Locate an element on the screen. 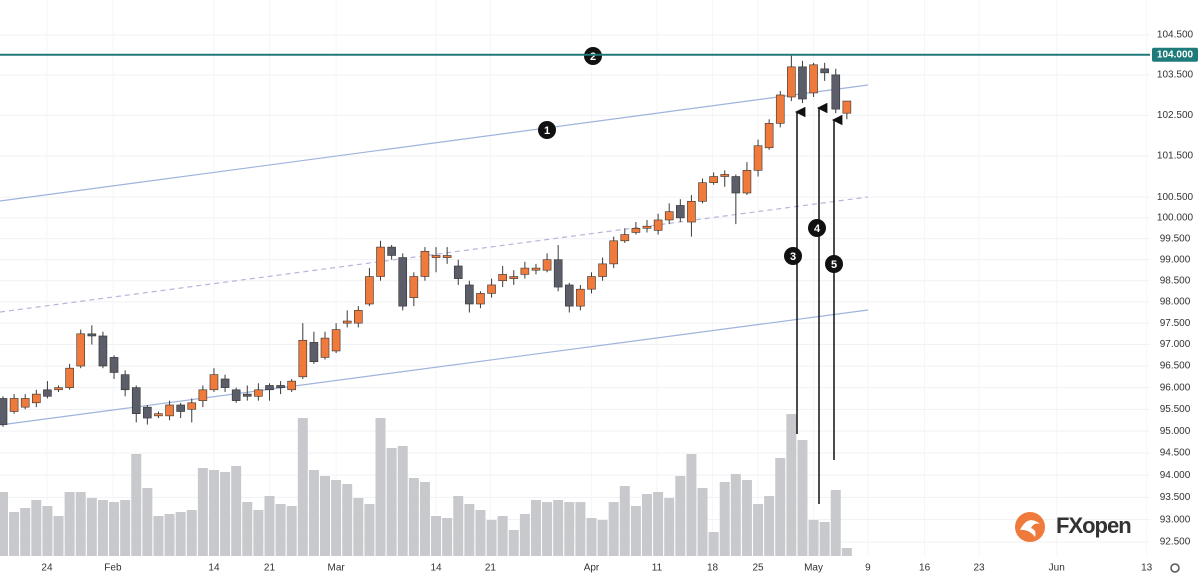 The width and height of the screenshot is (1200, 578). annotation-label: 5 is located at coordinates (834, 265).